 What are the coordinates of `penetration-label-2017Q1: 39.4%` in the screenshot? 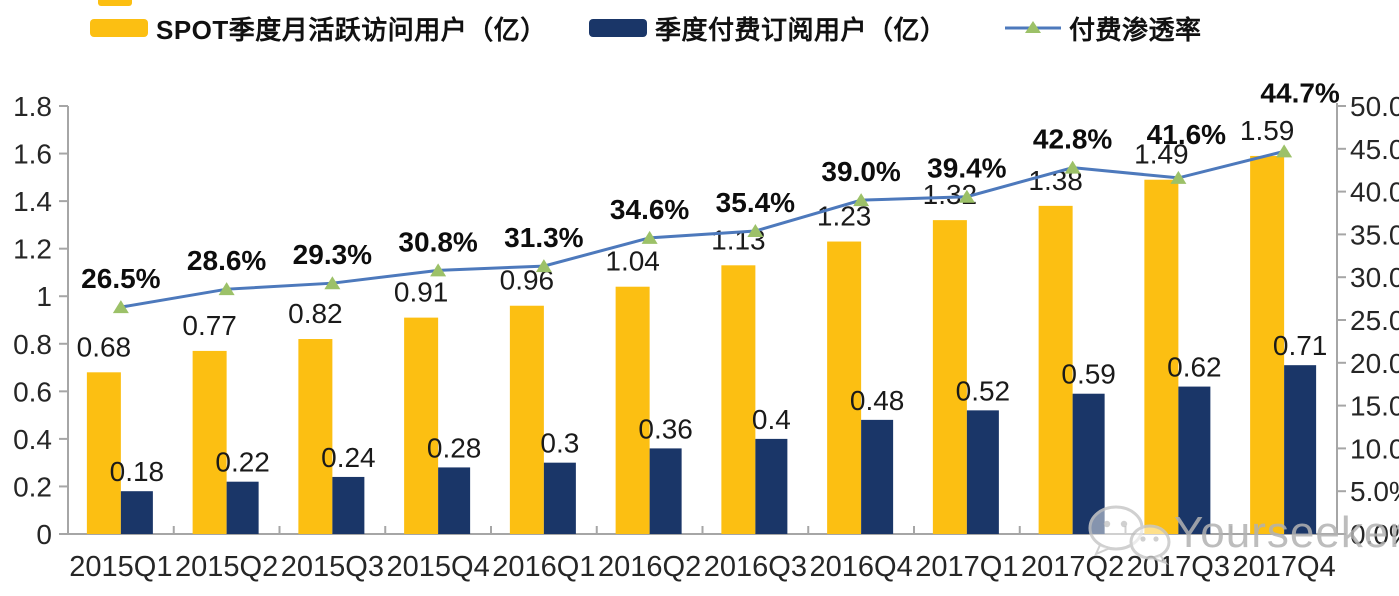 It's located at (966, 168).